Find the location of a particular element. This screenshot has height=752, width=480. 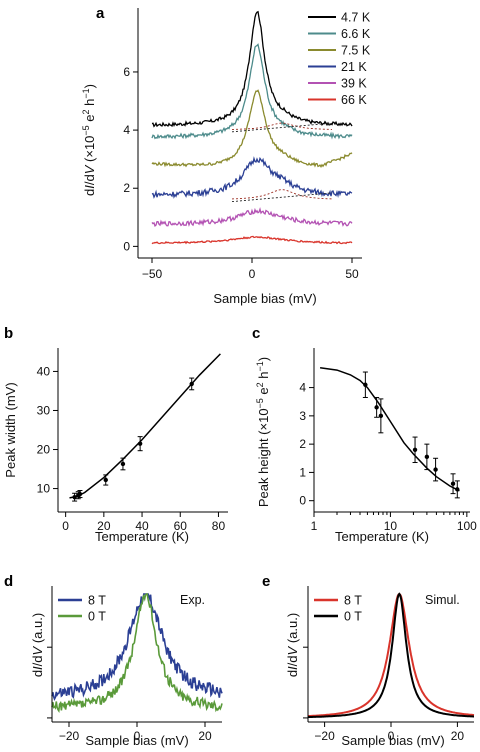

axes-e: −20 0 20 is located at coordinates (388, 664).